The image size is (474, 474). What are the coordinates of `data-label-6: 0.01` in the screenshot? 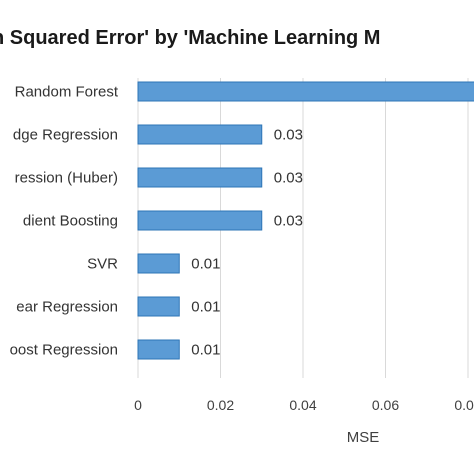 It's located at (205, 350).